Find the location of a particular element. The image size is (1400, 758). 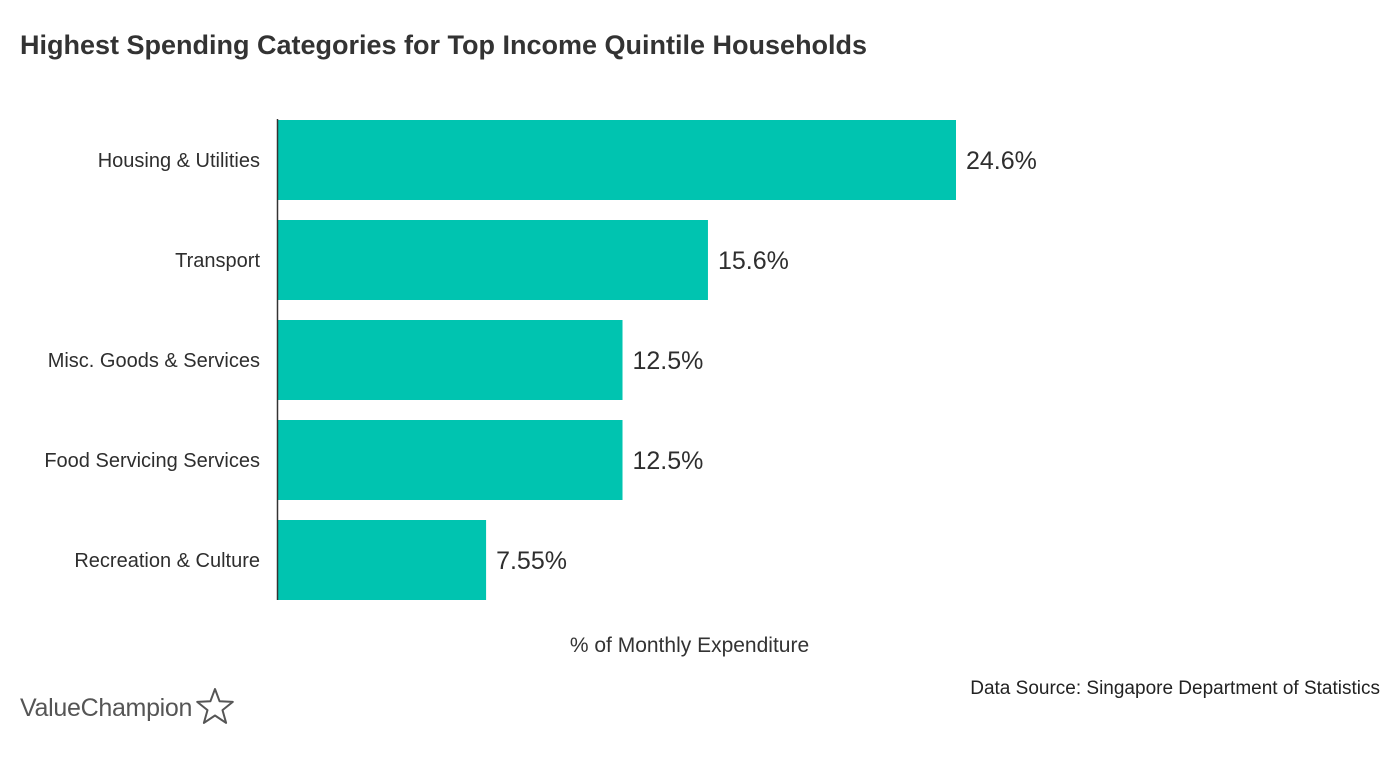

category-label: Food Servicing Services is located at coordinates (152, 461).